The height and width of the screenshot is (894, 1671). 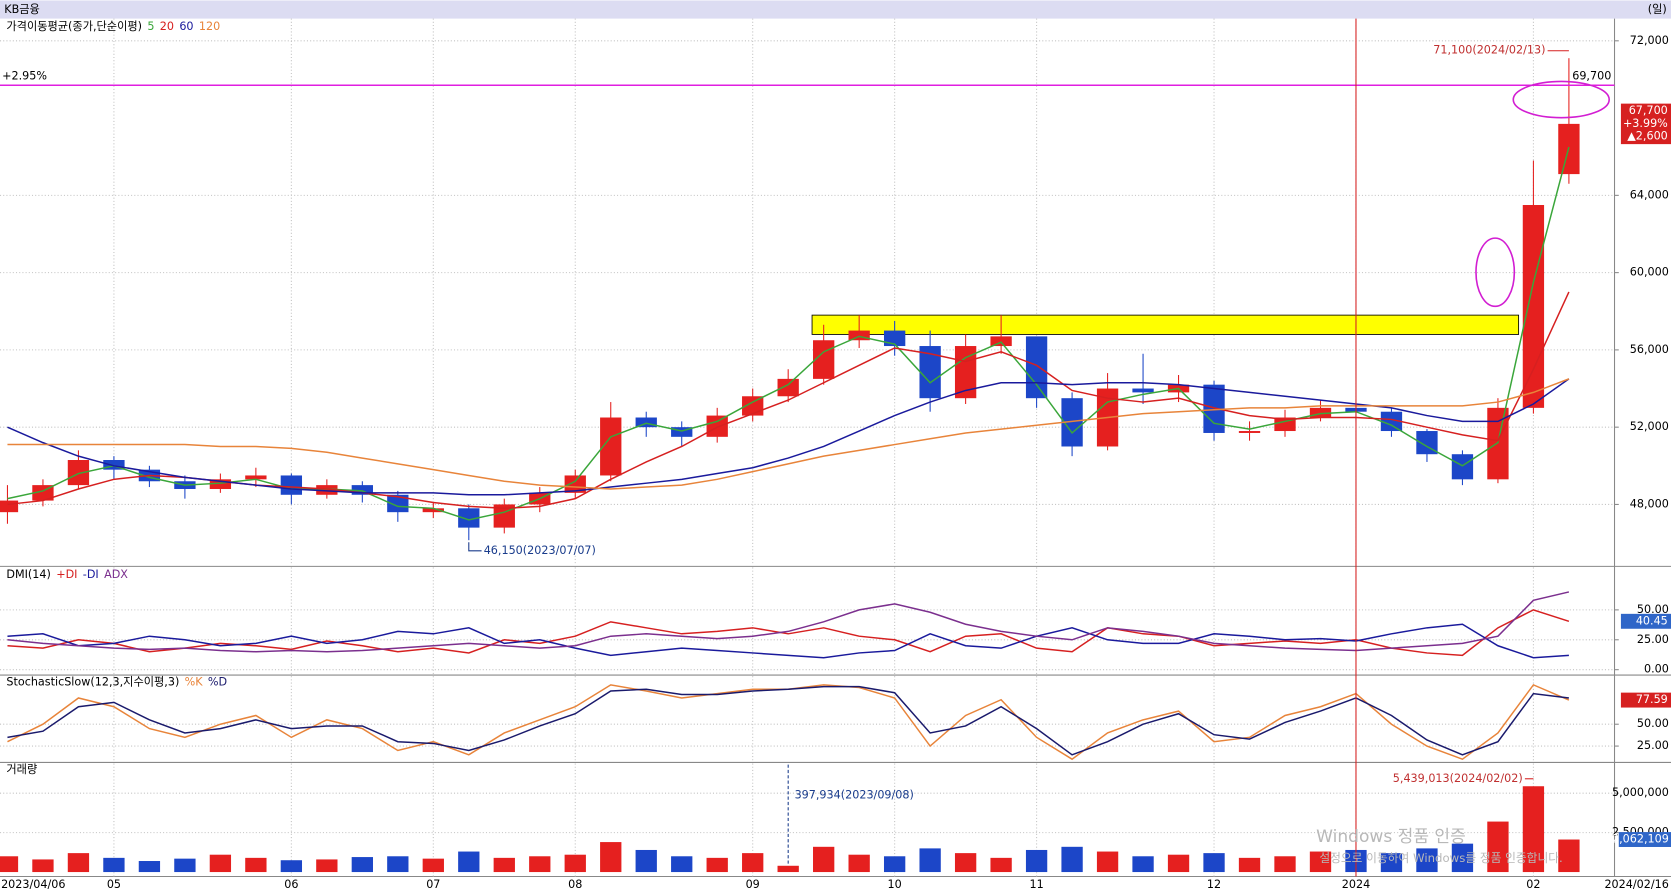 I want to click on x-tick-label: 06, so click(x=291, y=884).